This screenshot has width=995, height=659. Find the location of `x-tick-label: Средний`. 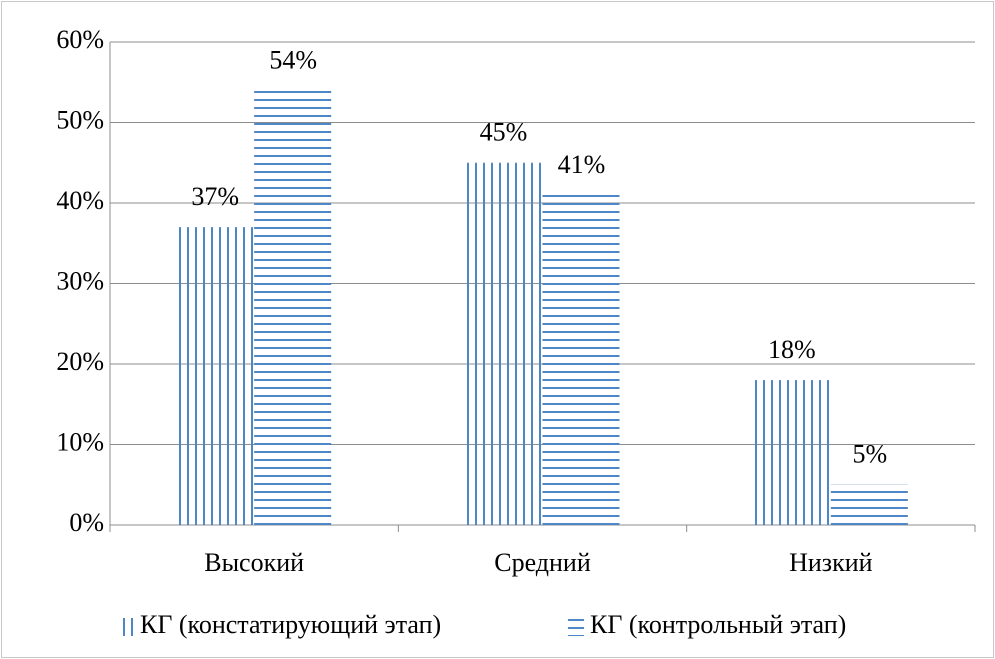

x-tick-label: Средний is located at coordinates (542, 562).